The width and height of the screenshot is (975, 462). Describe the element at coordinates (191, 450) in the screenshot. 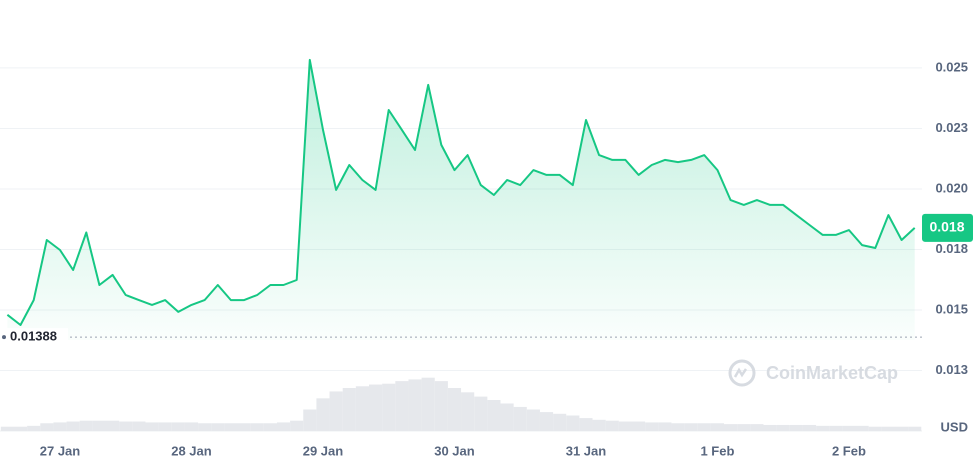

I see `x-tick-label: 28 Jan` at that location.